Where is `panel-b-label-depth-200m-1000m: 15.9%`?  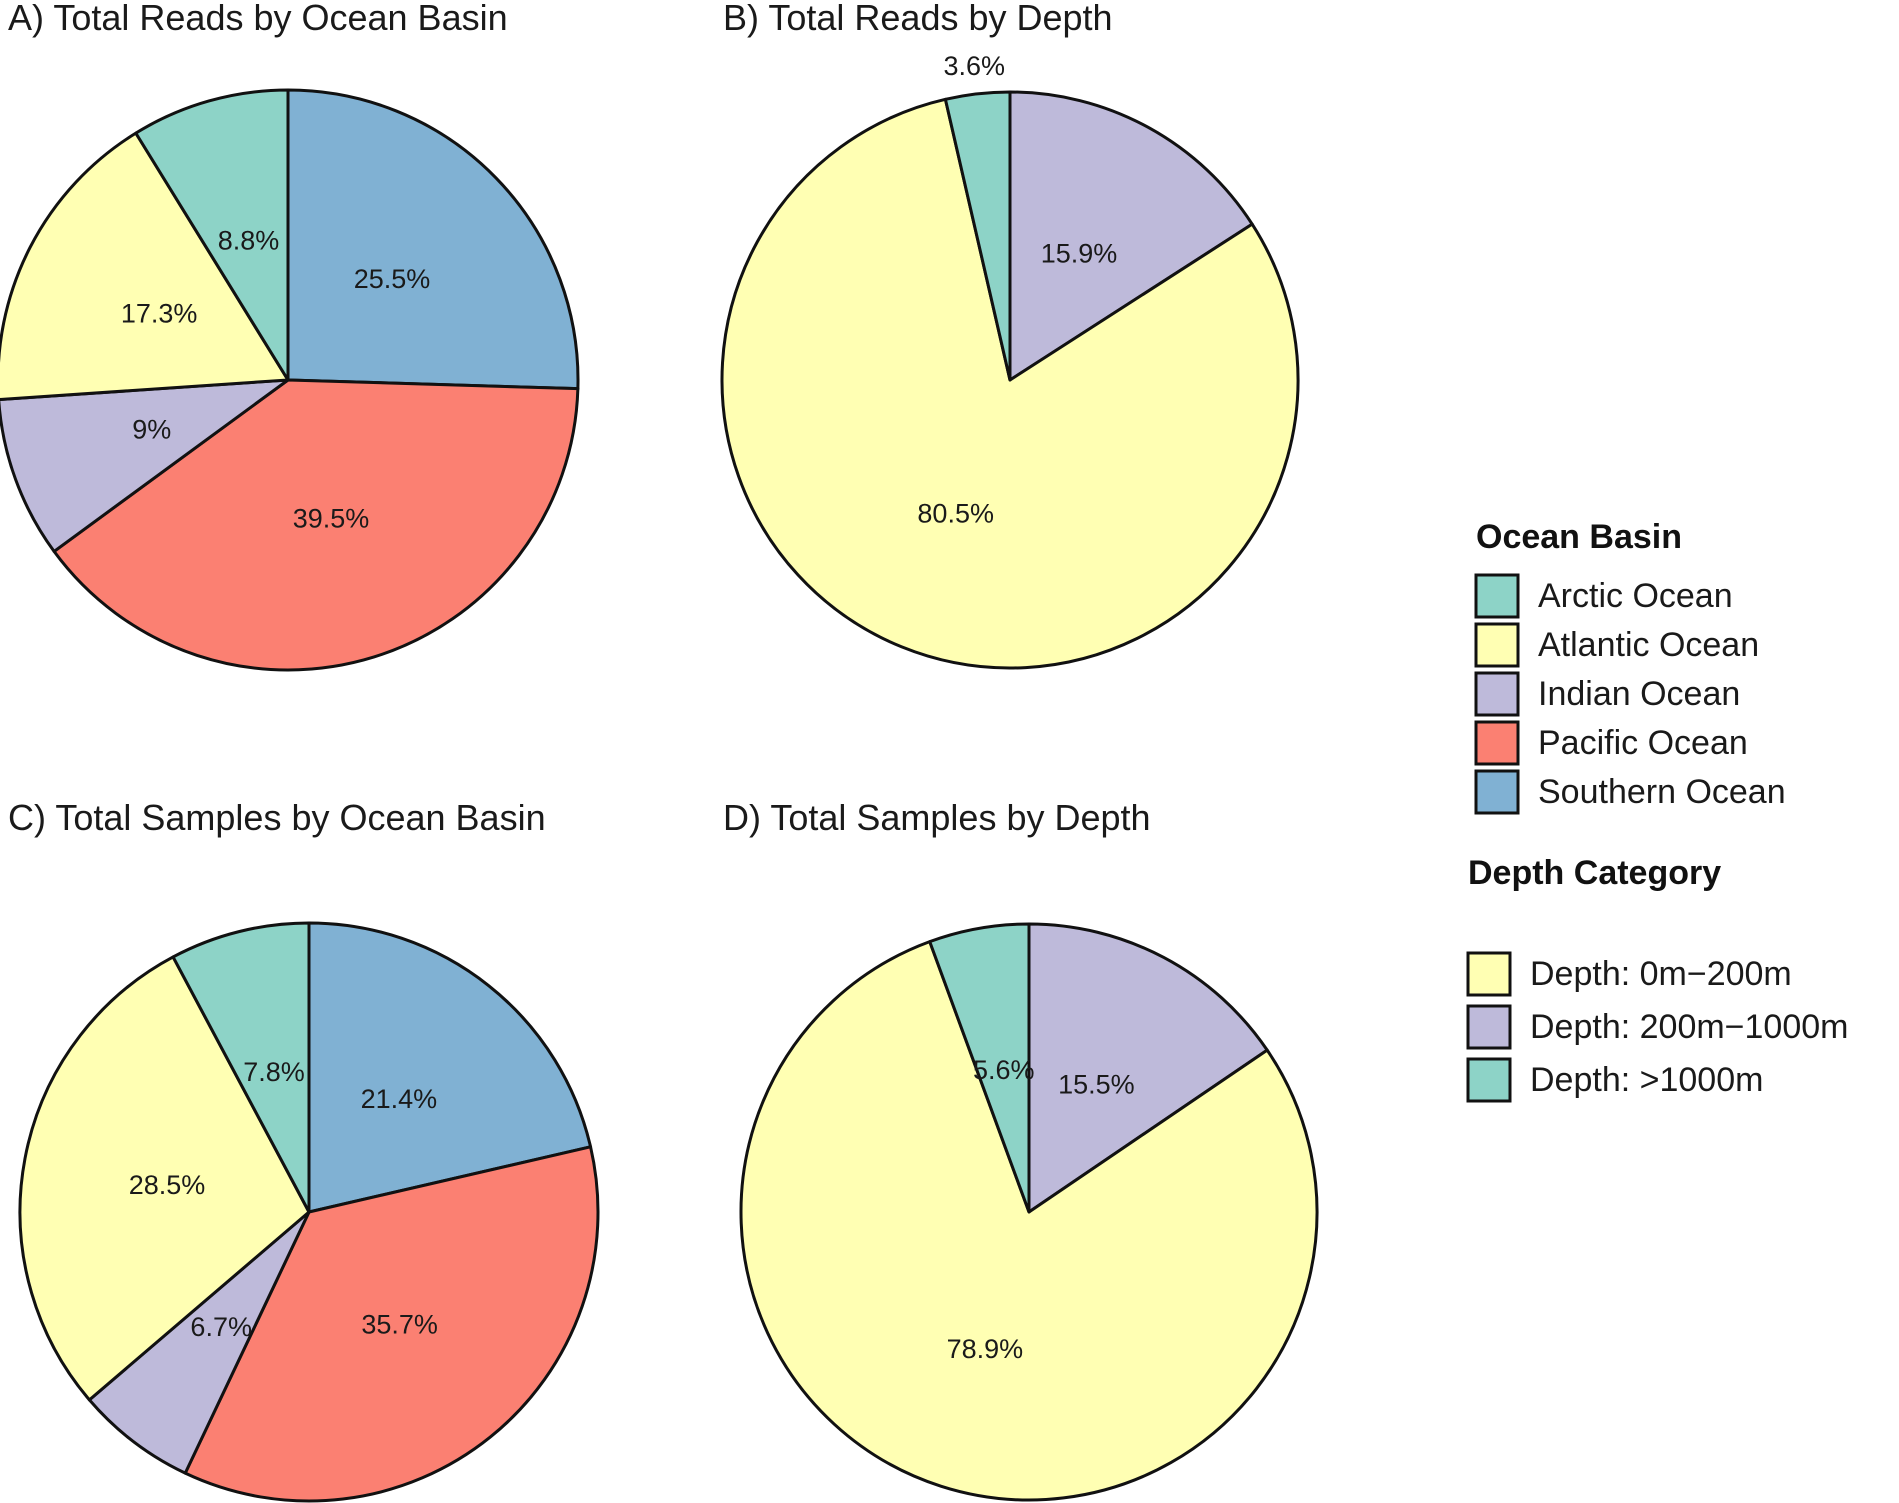 panel-b-label-depth-200m-1000m: 15.9% is located at coordinates (1079, 254).